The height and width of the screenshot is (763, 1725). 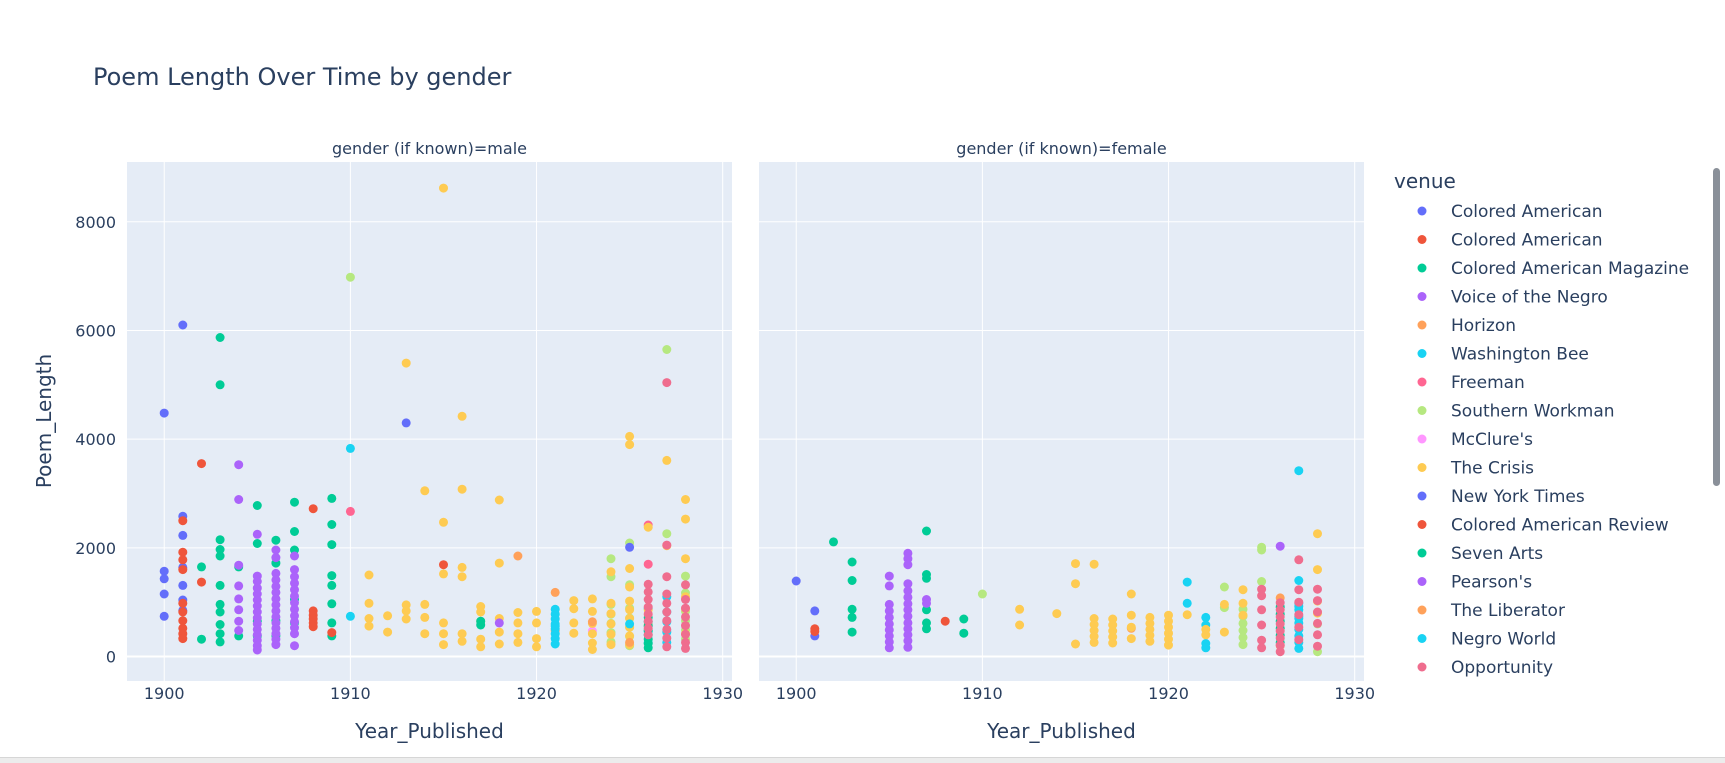 I want to click on legend-item: Southern Workman, so click(x=1516, y=412).